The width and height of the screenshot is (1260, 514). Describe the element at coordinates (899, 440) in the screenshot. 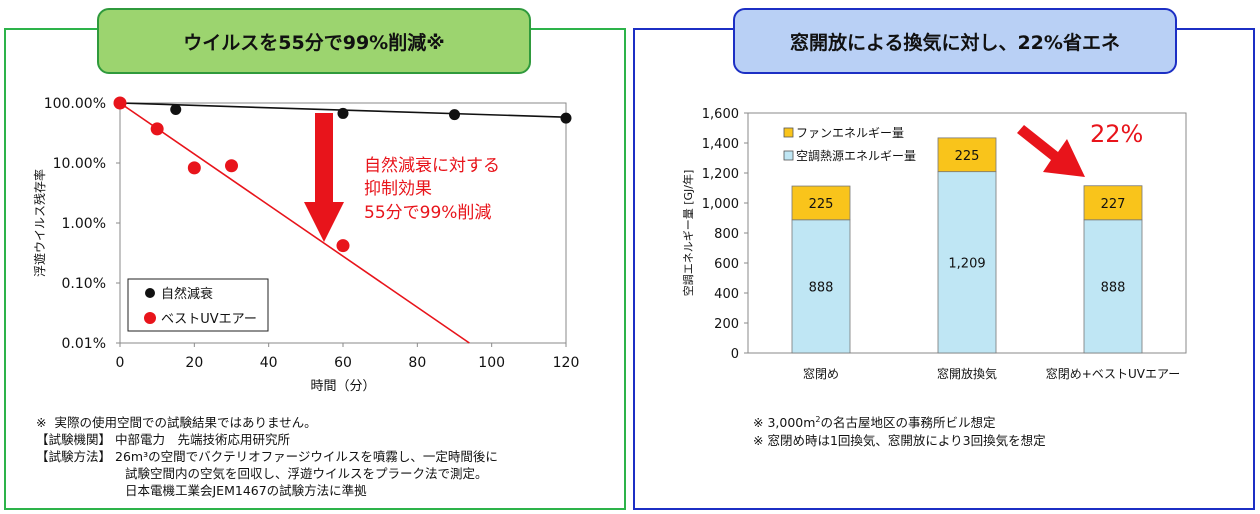

I see `right-note-ventilation: ※ 窓閉め時は1回換気、窓開放により3回換気を想定` at that location.